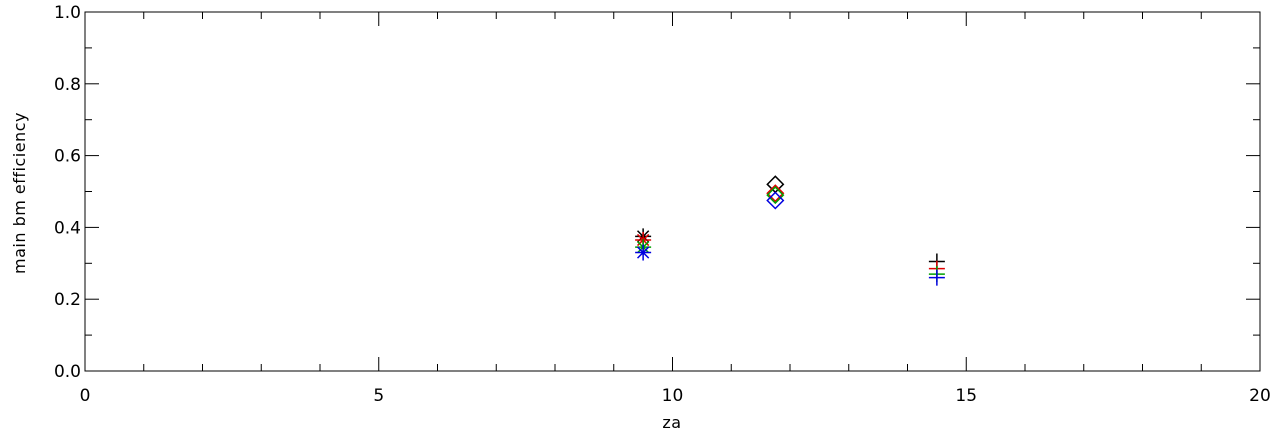 Image resolution: width=1280 pixels, height=434 pixels. Describe the element at coordinates (673, 396) in the screenshot. I see `x-tick-label: 10` at that location.